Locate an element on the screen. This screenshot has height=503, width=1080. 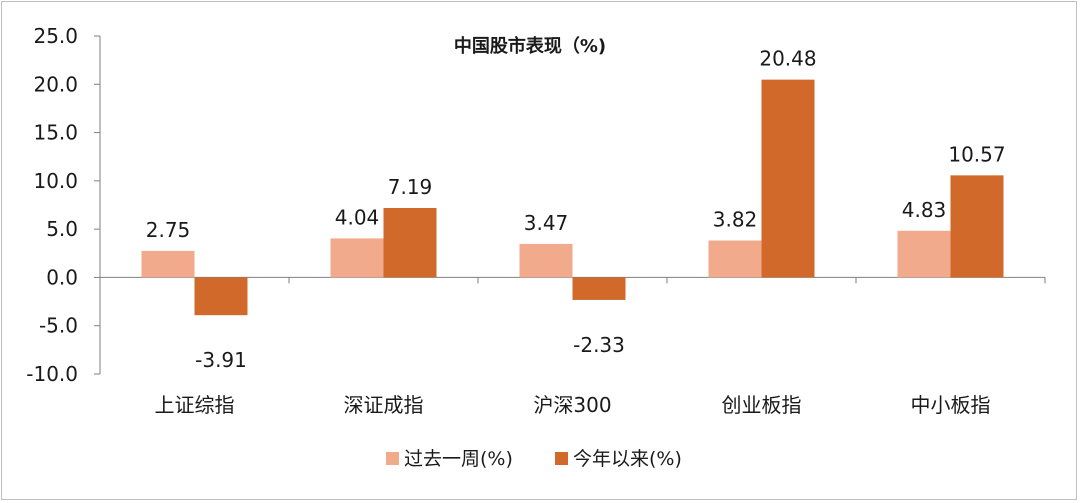
y-tick-label: 10.0 is located at coordinates (55, 181).